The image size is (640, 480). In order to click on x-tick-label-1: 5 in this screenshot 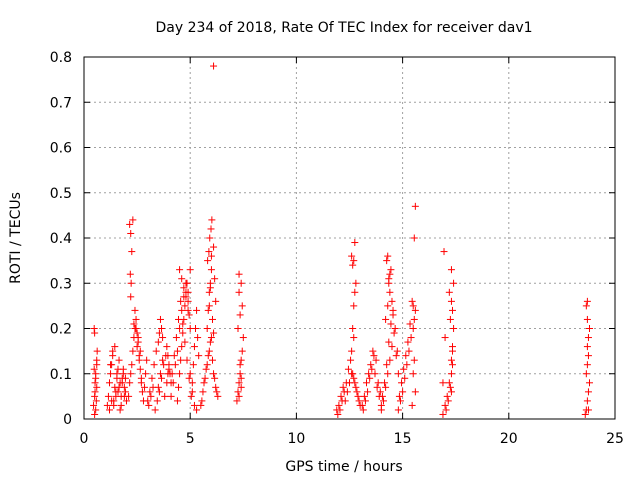, I will do `click(190, 439)`.